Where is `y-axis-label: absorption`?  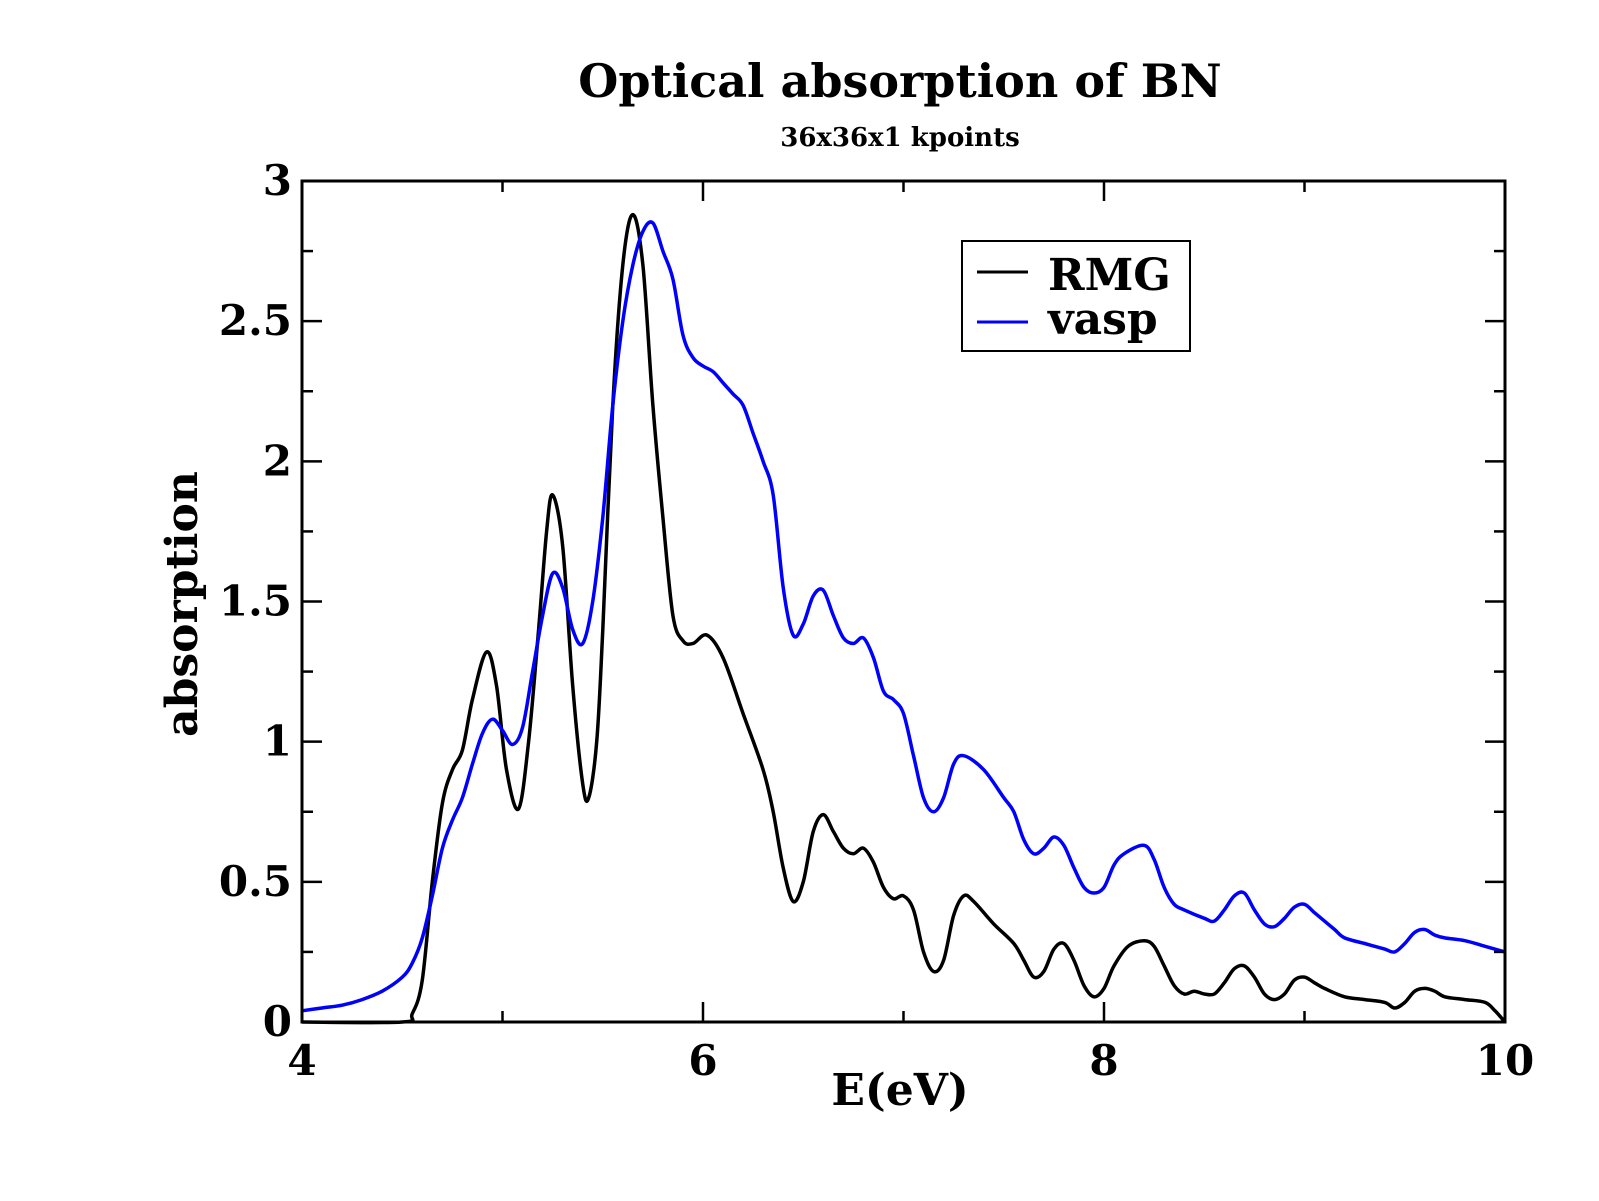 y-axis-label: absorption is located at coordinates (182, 604).